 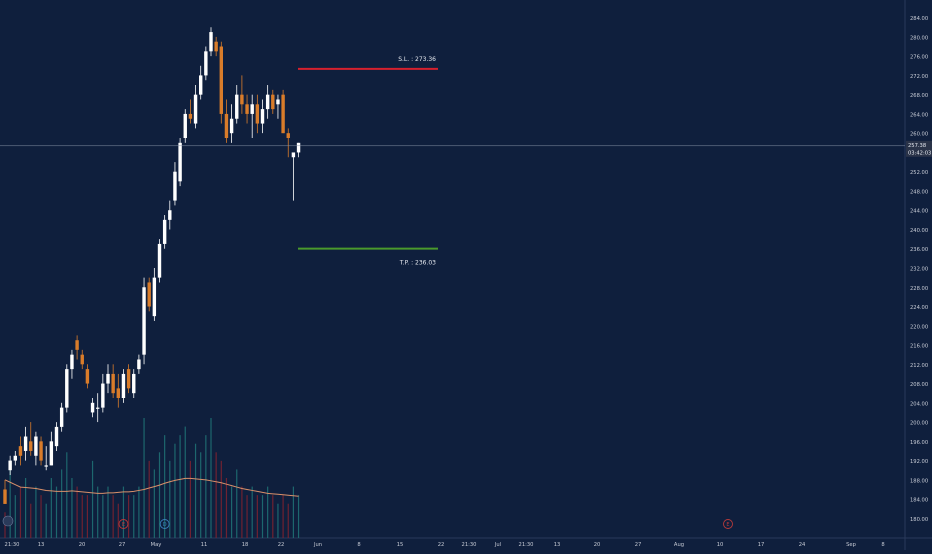 What do you see at coordinates (851, 545) in the screenshot?
I see `x-tick-label: Sep` at bounding box center [851, 545].